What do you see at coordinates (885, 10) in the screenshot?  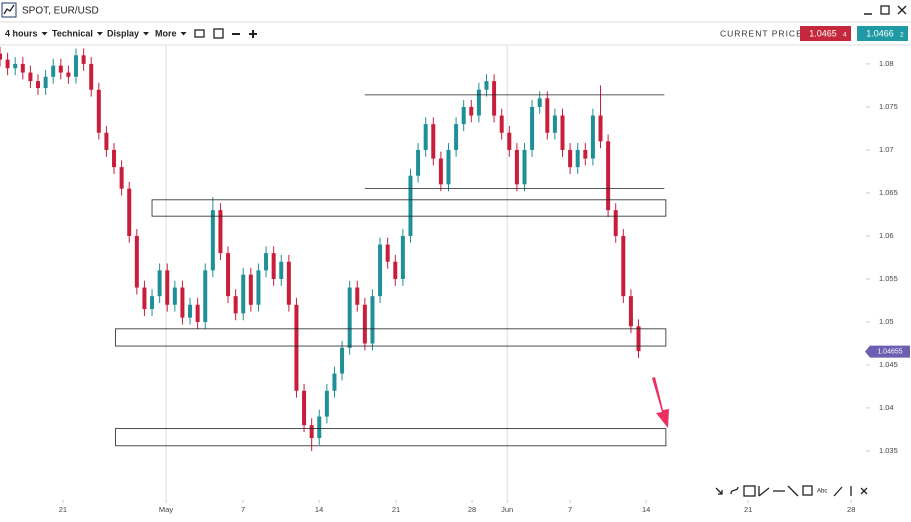 I see `restore` at bounding box center [885, 10].